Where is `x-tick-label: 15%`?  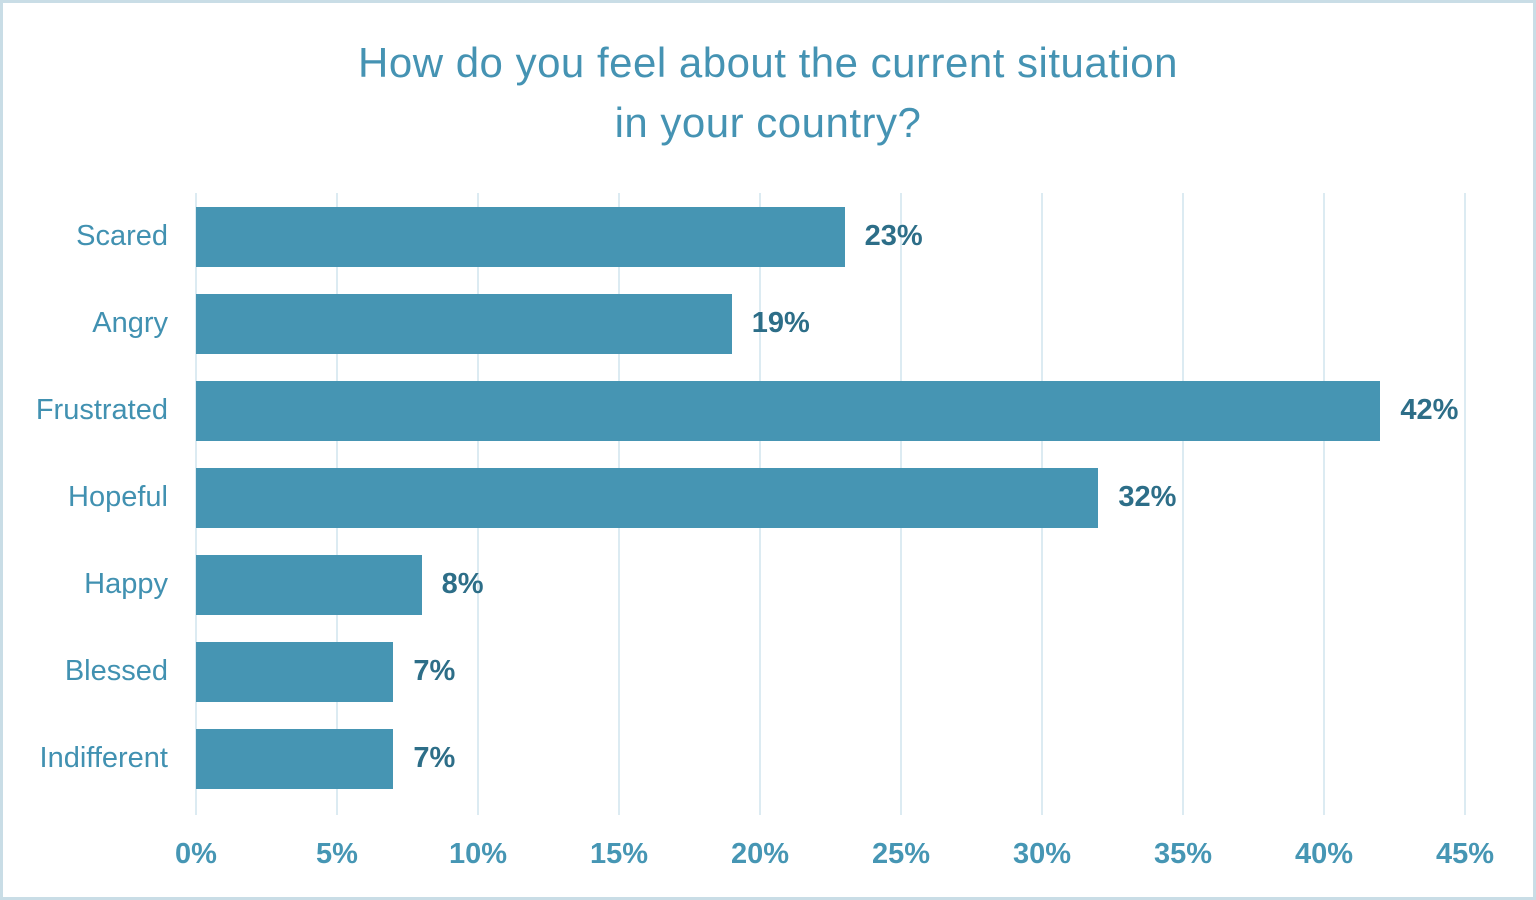
x-tick-label: 15% is located at coordinates (619, 853).